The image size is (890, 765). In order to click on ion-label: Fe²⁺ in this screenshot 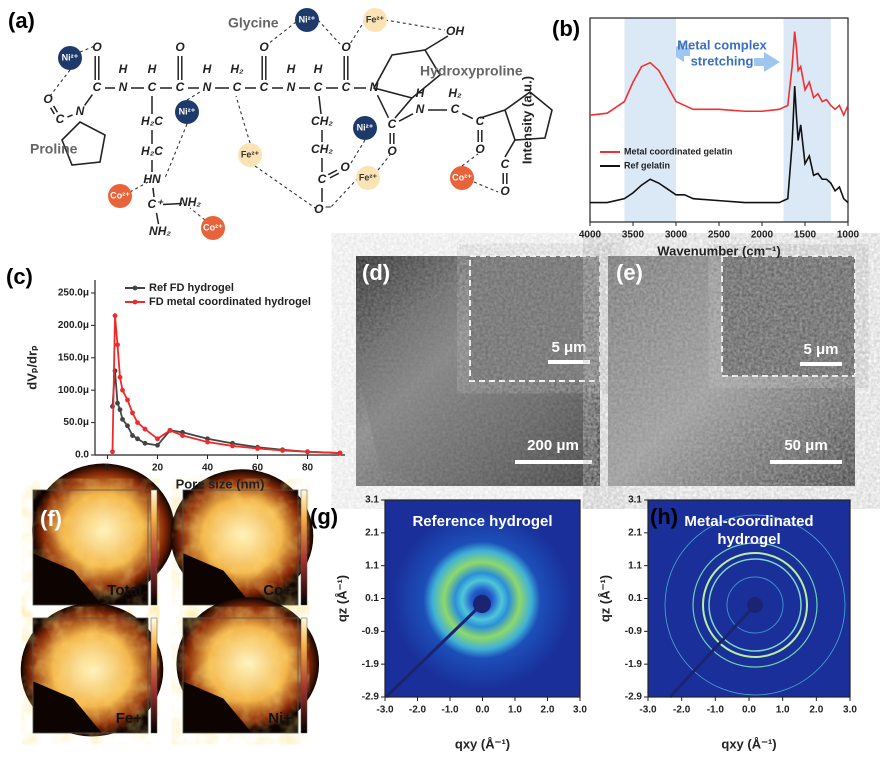, I will do `click(368, 177)`.